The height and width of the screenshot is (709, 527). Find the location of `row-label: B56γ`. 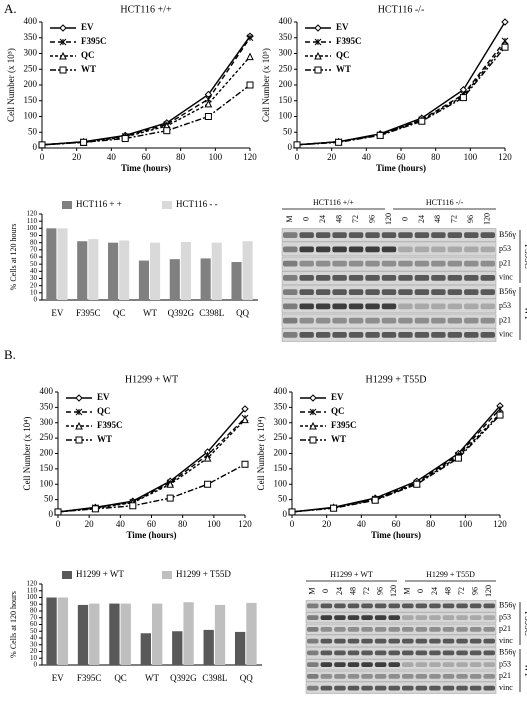

row-label: B56γ is located at coordinates (507, 291).